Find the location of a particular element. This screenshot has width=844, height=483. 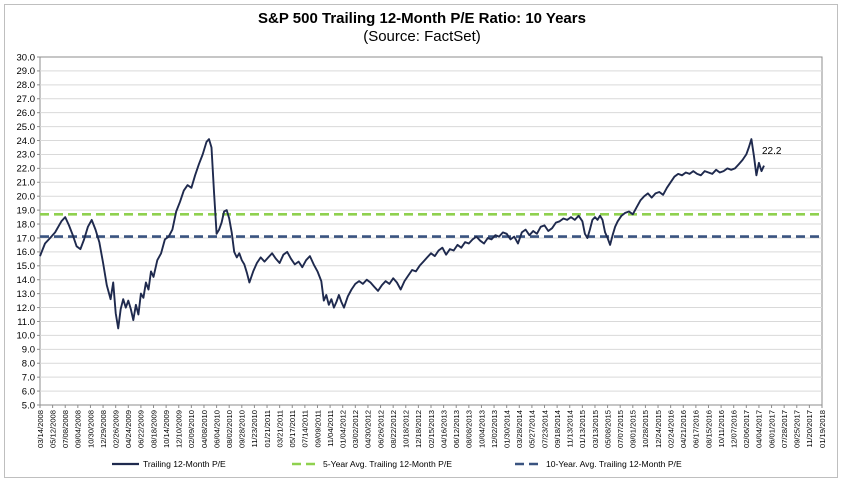

x-tick-label: 06/22/2009 is located at coordinates (141, 429).